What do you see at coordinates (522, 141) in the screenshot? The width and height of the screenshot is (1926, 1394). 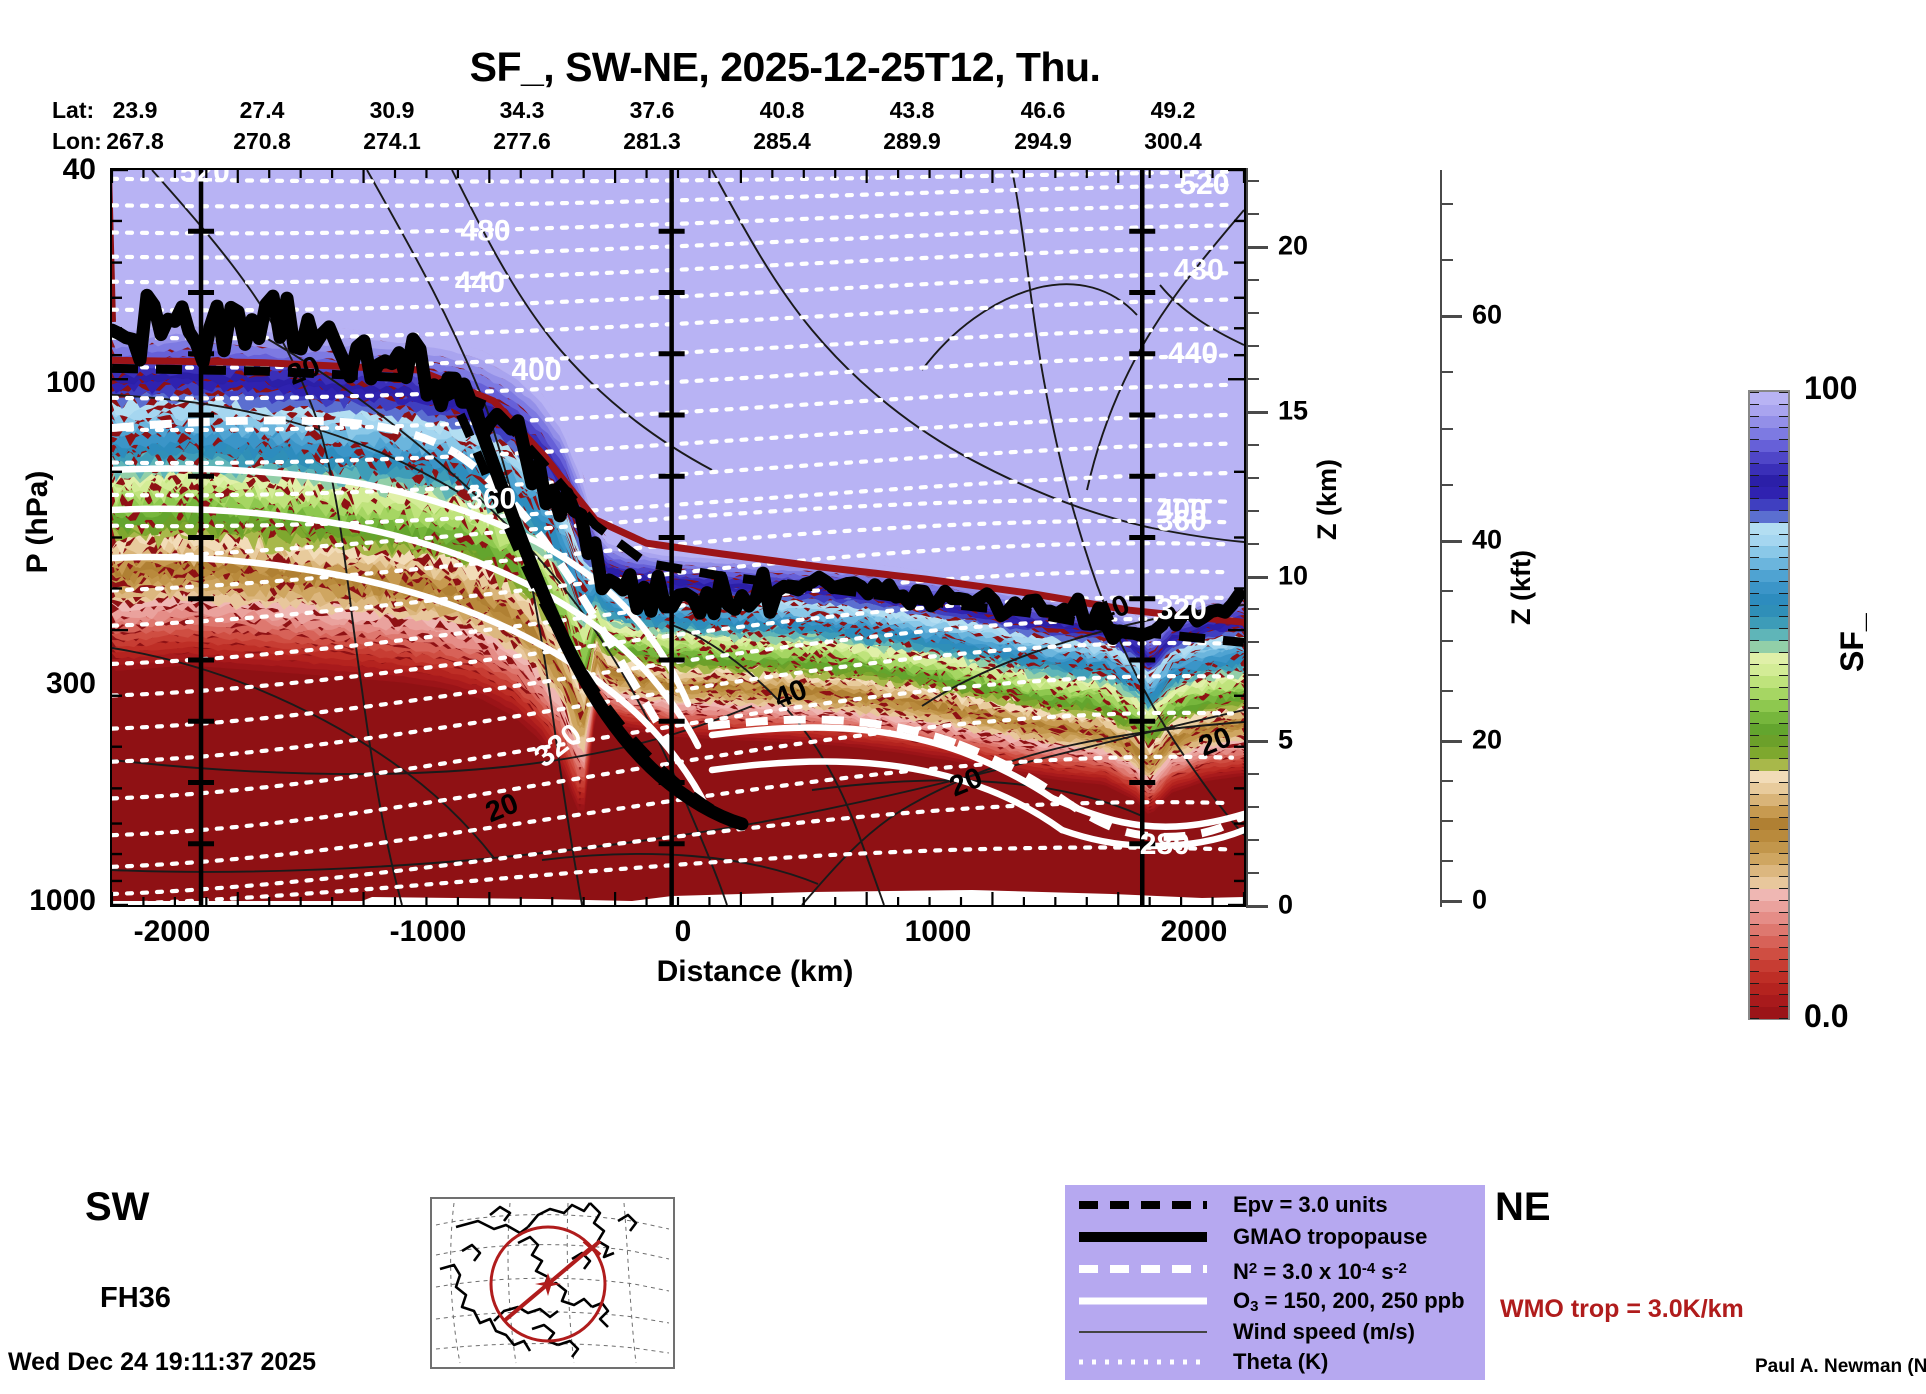 I see `lon-value: 277.6` at bounding box center [522, 141].